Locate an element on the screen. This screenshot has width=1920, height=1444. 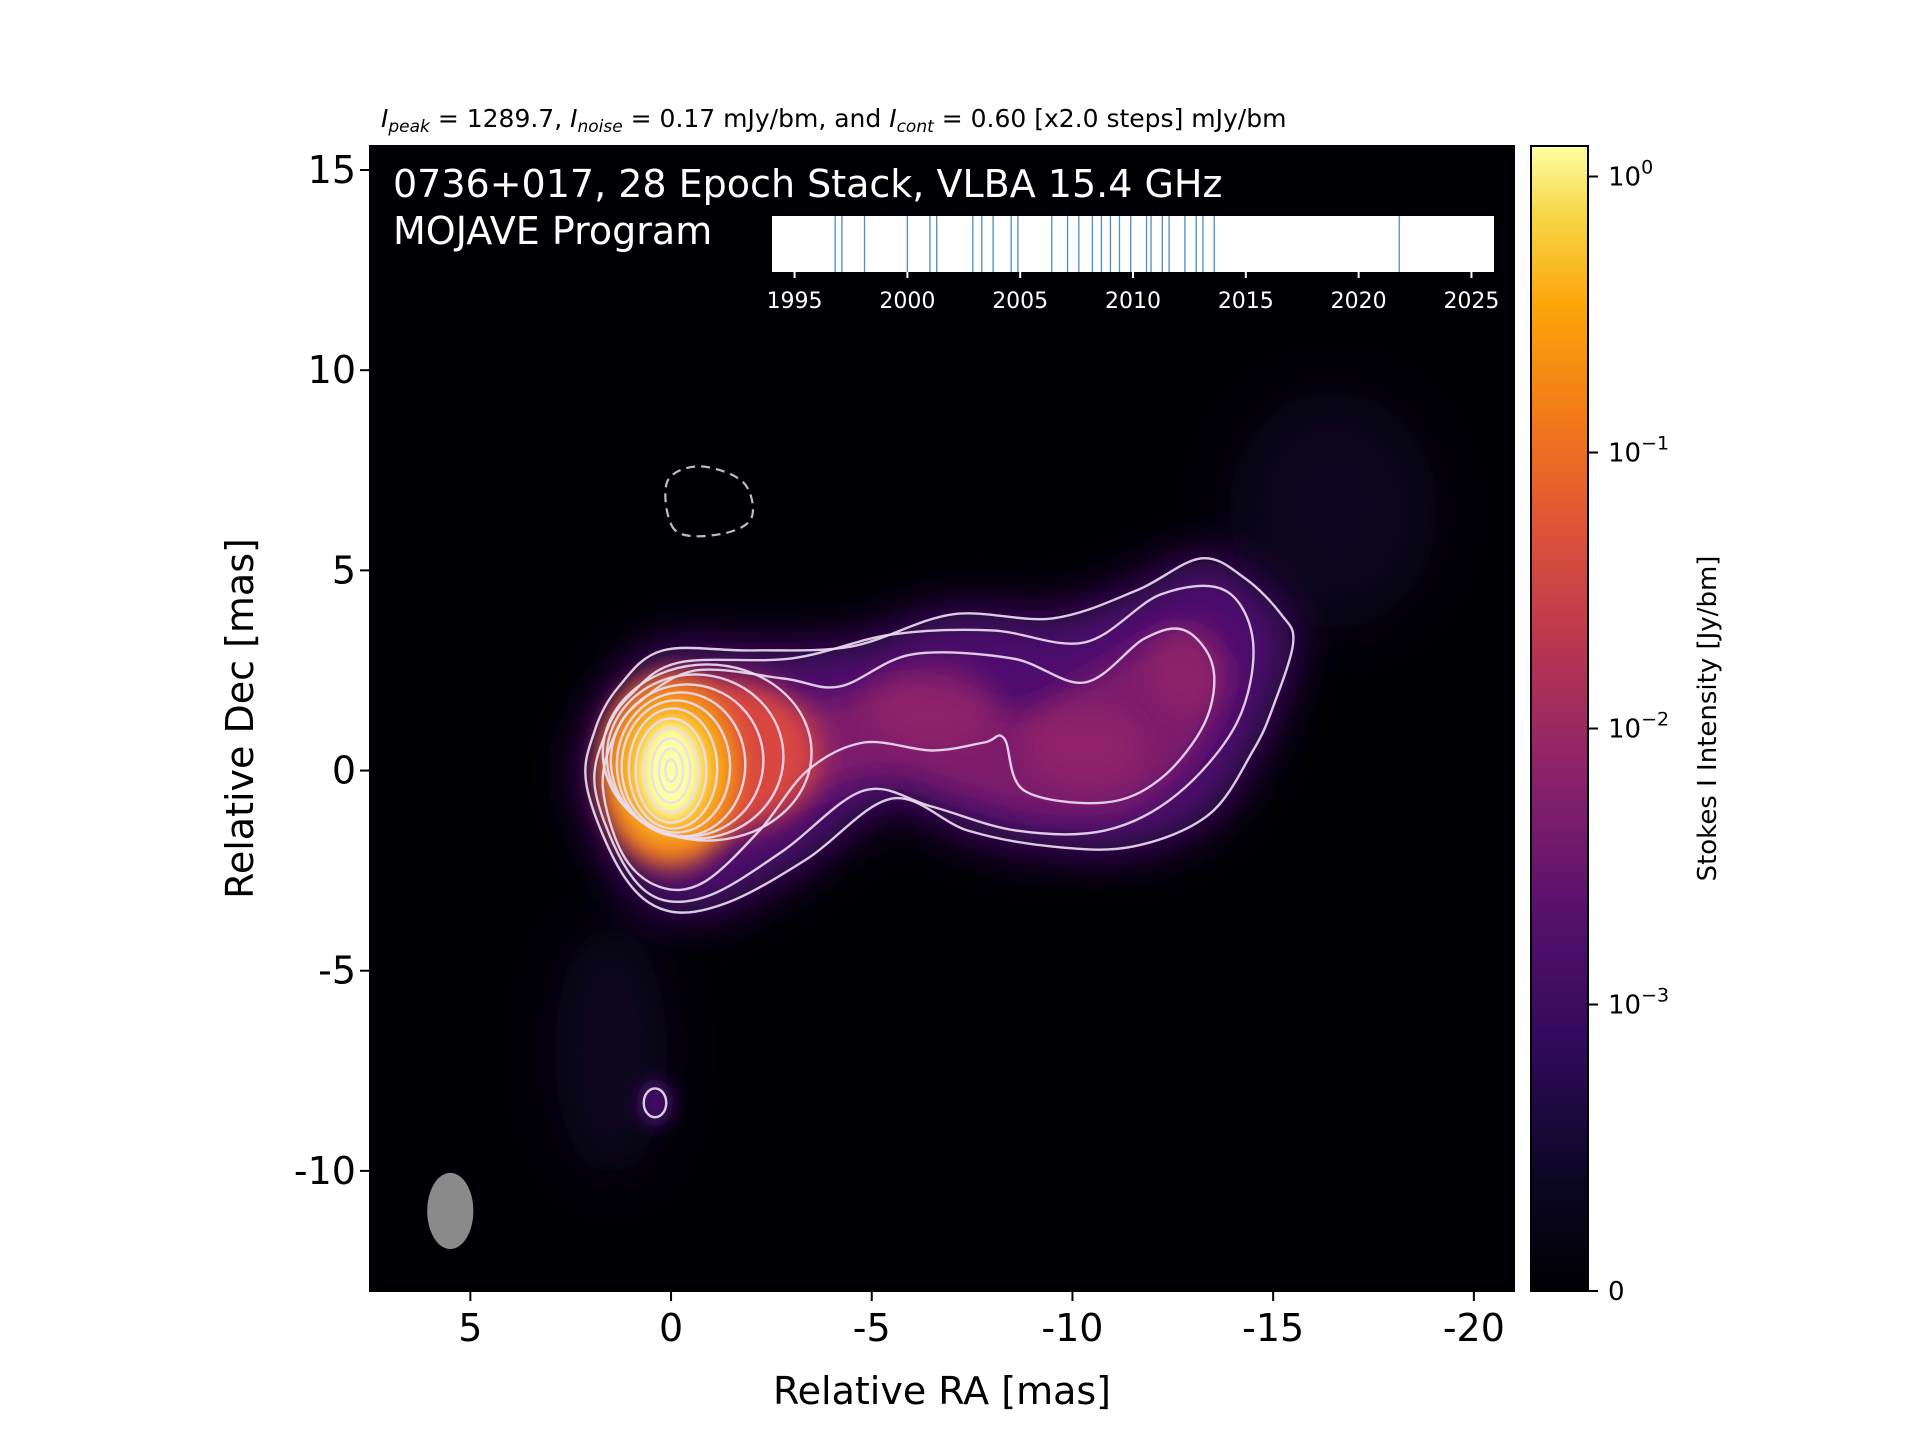
y-tick-label: -10 is located at coordinates (325, 1171).